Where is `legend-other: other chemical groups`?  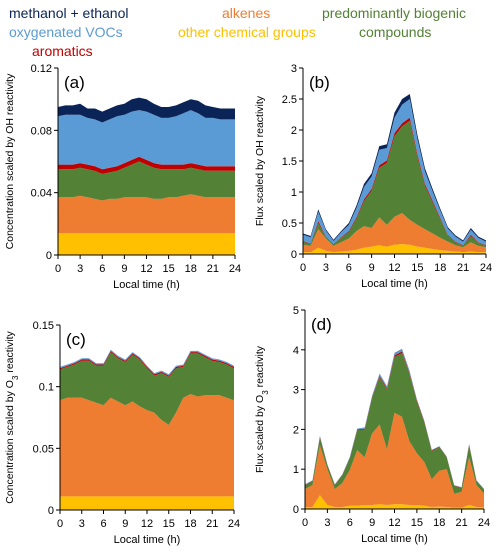 legend-other: other chemical groups is located at coordinates (247, 32).